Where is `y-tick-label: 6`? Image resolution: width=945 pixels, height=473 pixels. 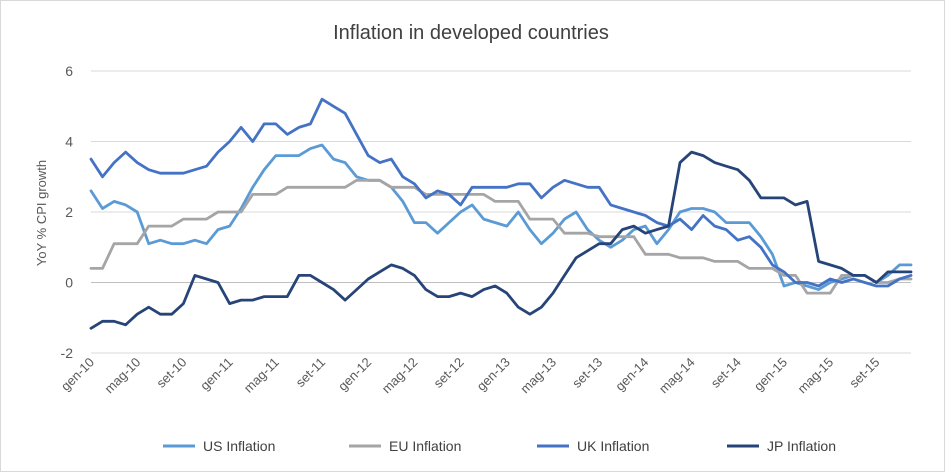
y-tick-label: 6 is located at coordinates (69, 71).